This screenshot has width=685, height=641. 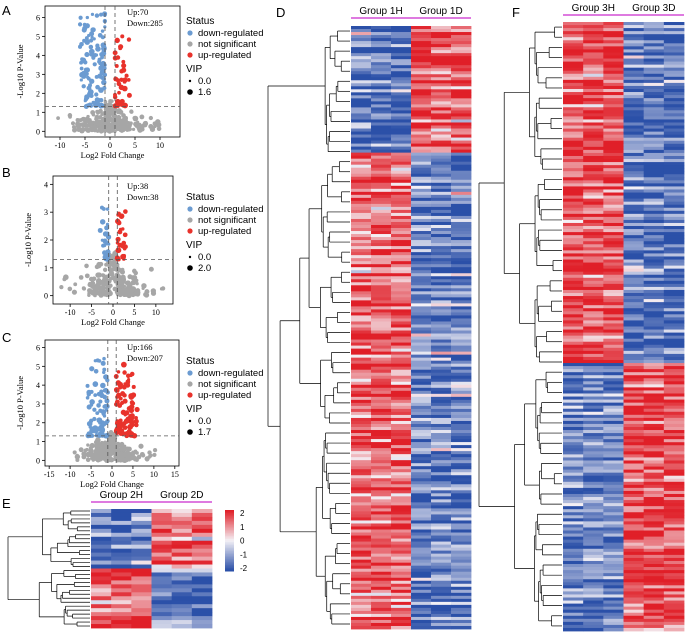 I want to click on point-up-regulated, so click(x=128, y=419).